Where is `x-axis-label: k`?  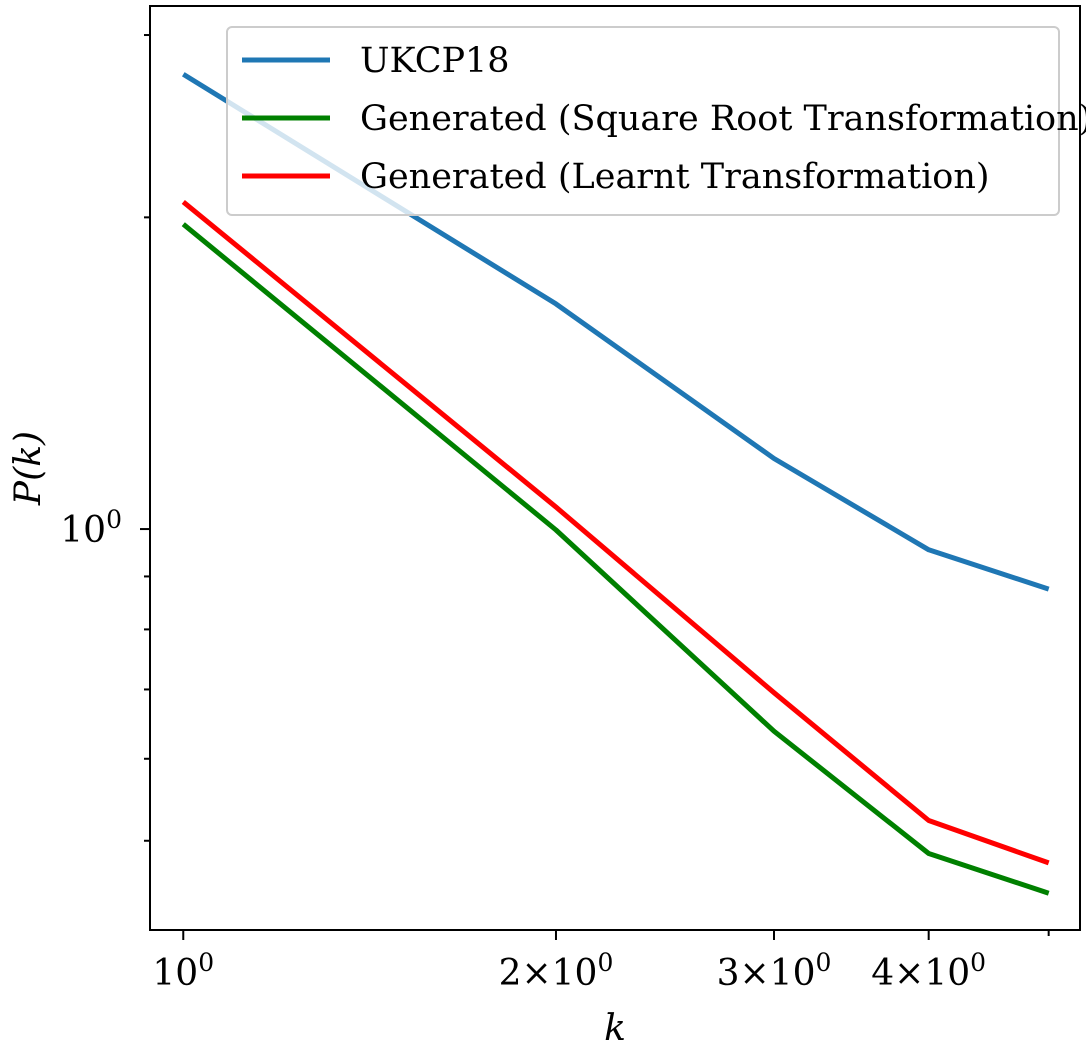 x-axis-label: k is located at coordinates (615, 1028).